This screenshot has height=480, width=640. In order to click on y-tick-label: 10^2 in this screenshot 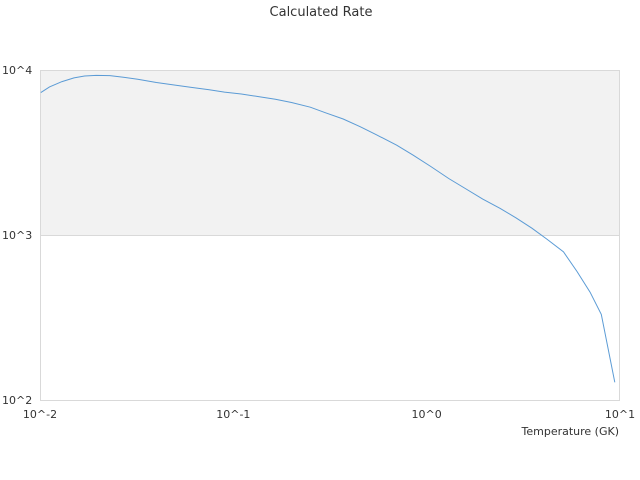, I will do `click(17, 400)`.